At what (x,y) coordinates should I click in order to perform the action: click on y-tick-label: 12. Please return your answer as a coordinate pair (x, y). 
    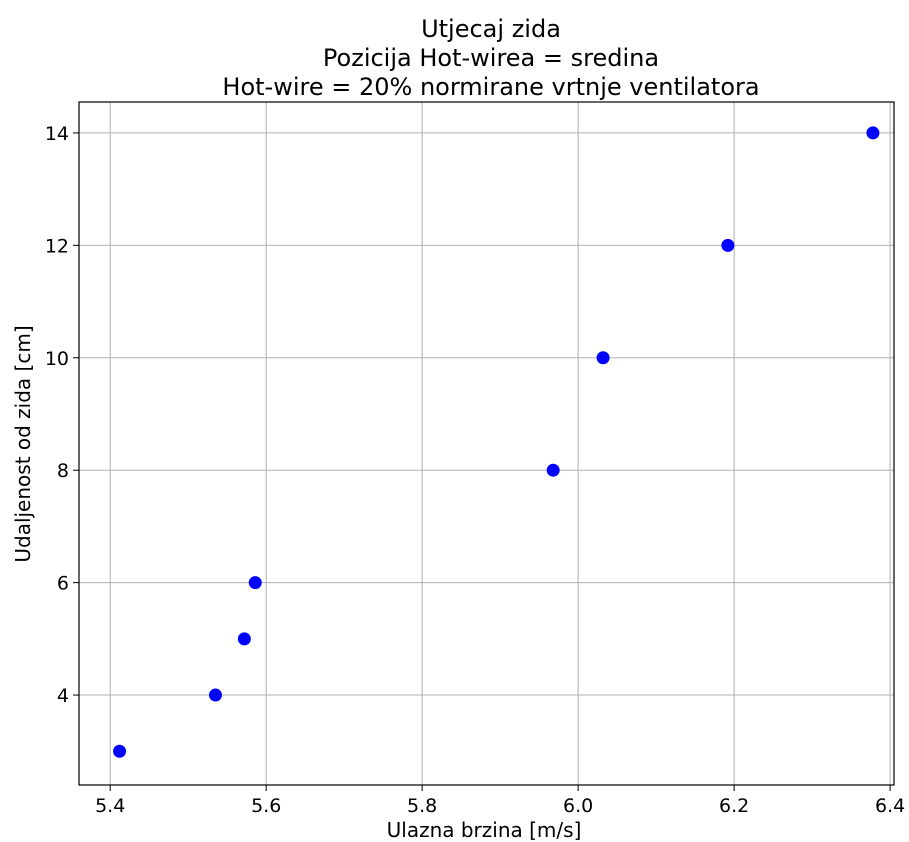
    Looking at the image, I should click on (57, 246).